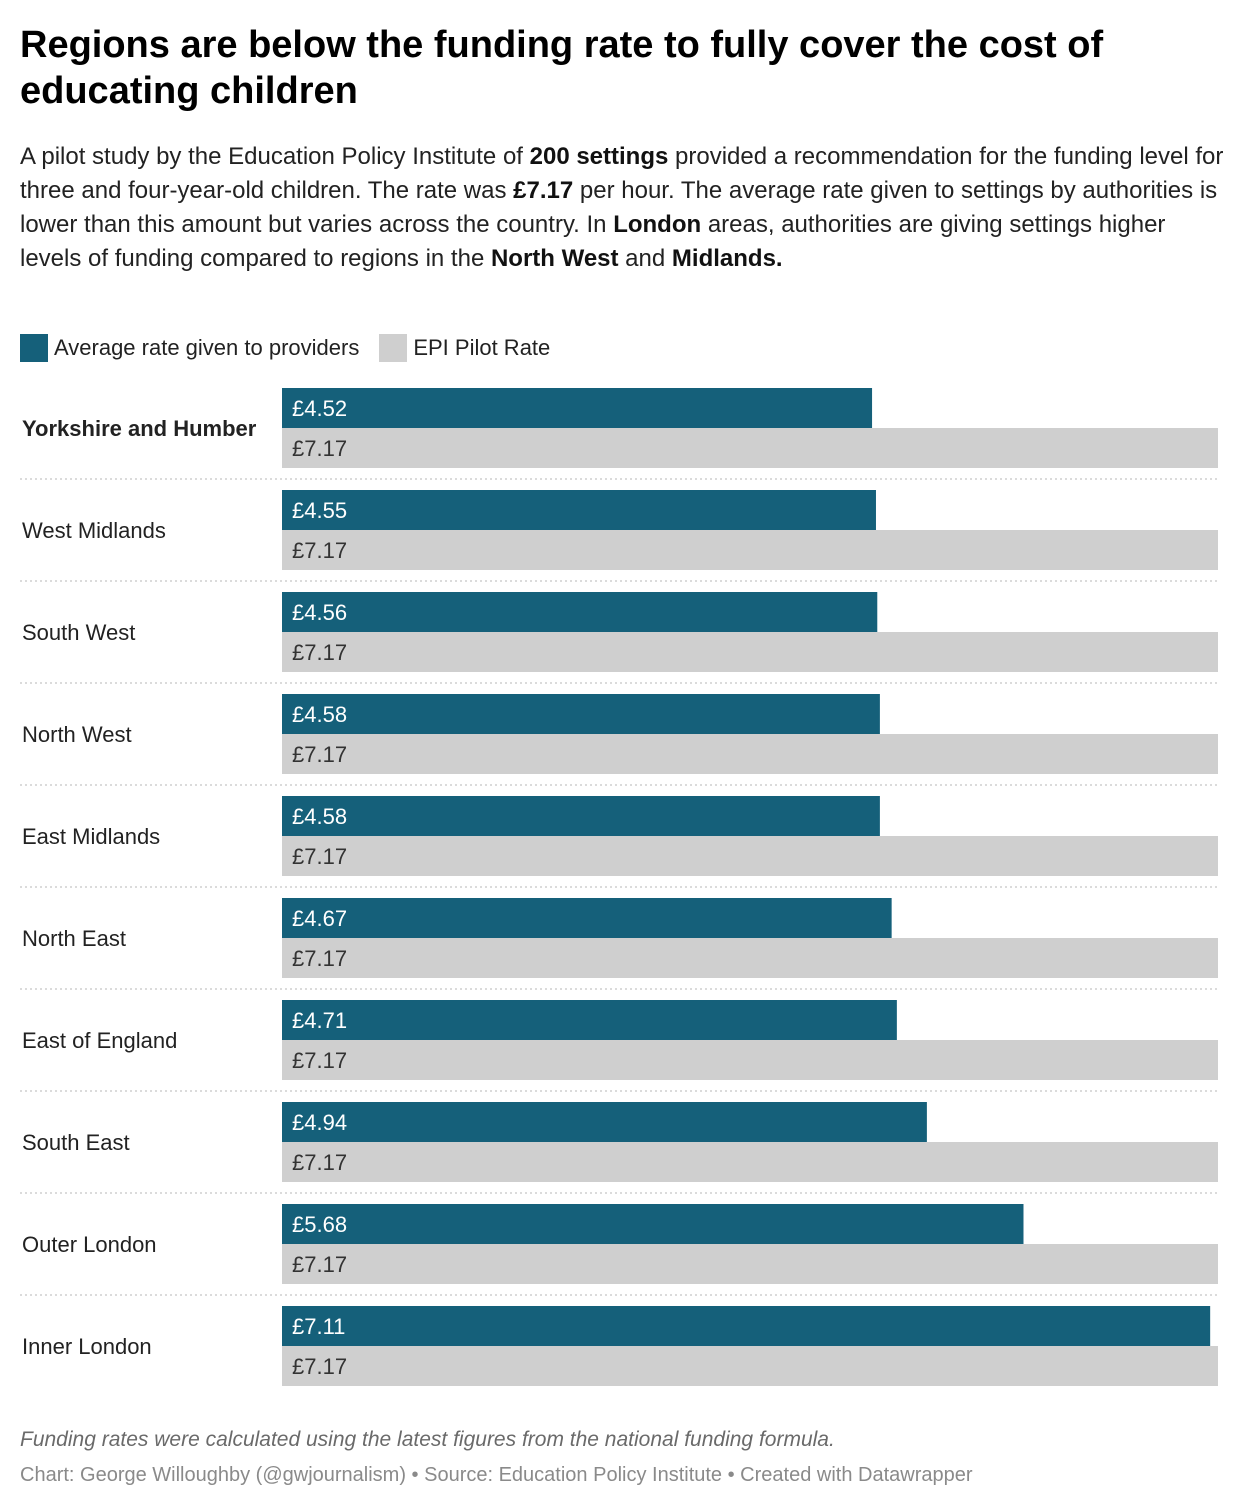 This screenshot has width=1240, height=1510. What do you see at coordinates (554, 258) in the screenshot?
I see `subtitle-emphasis: North West` at bounding box center [554, 258].